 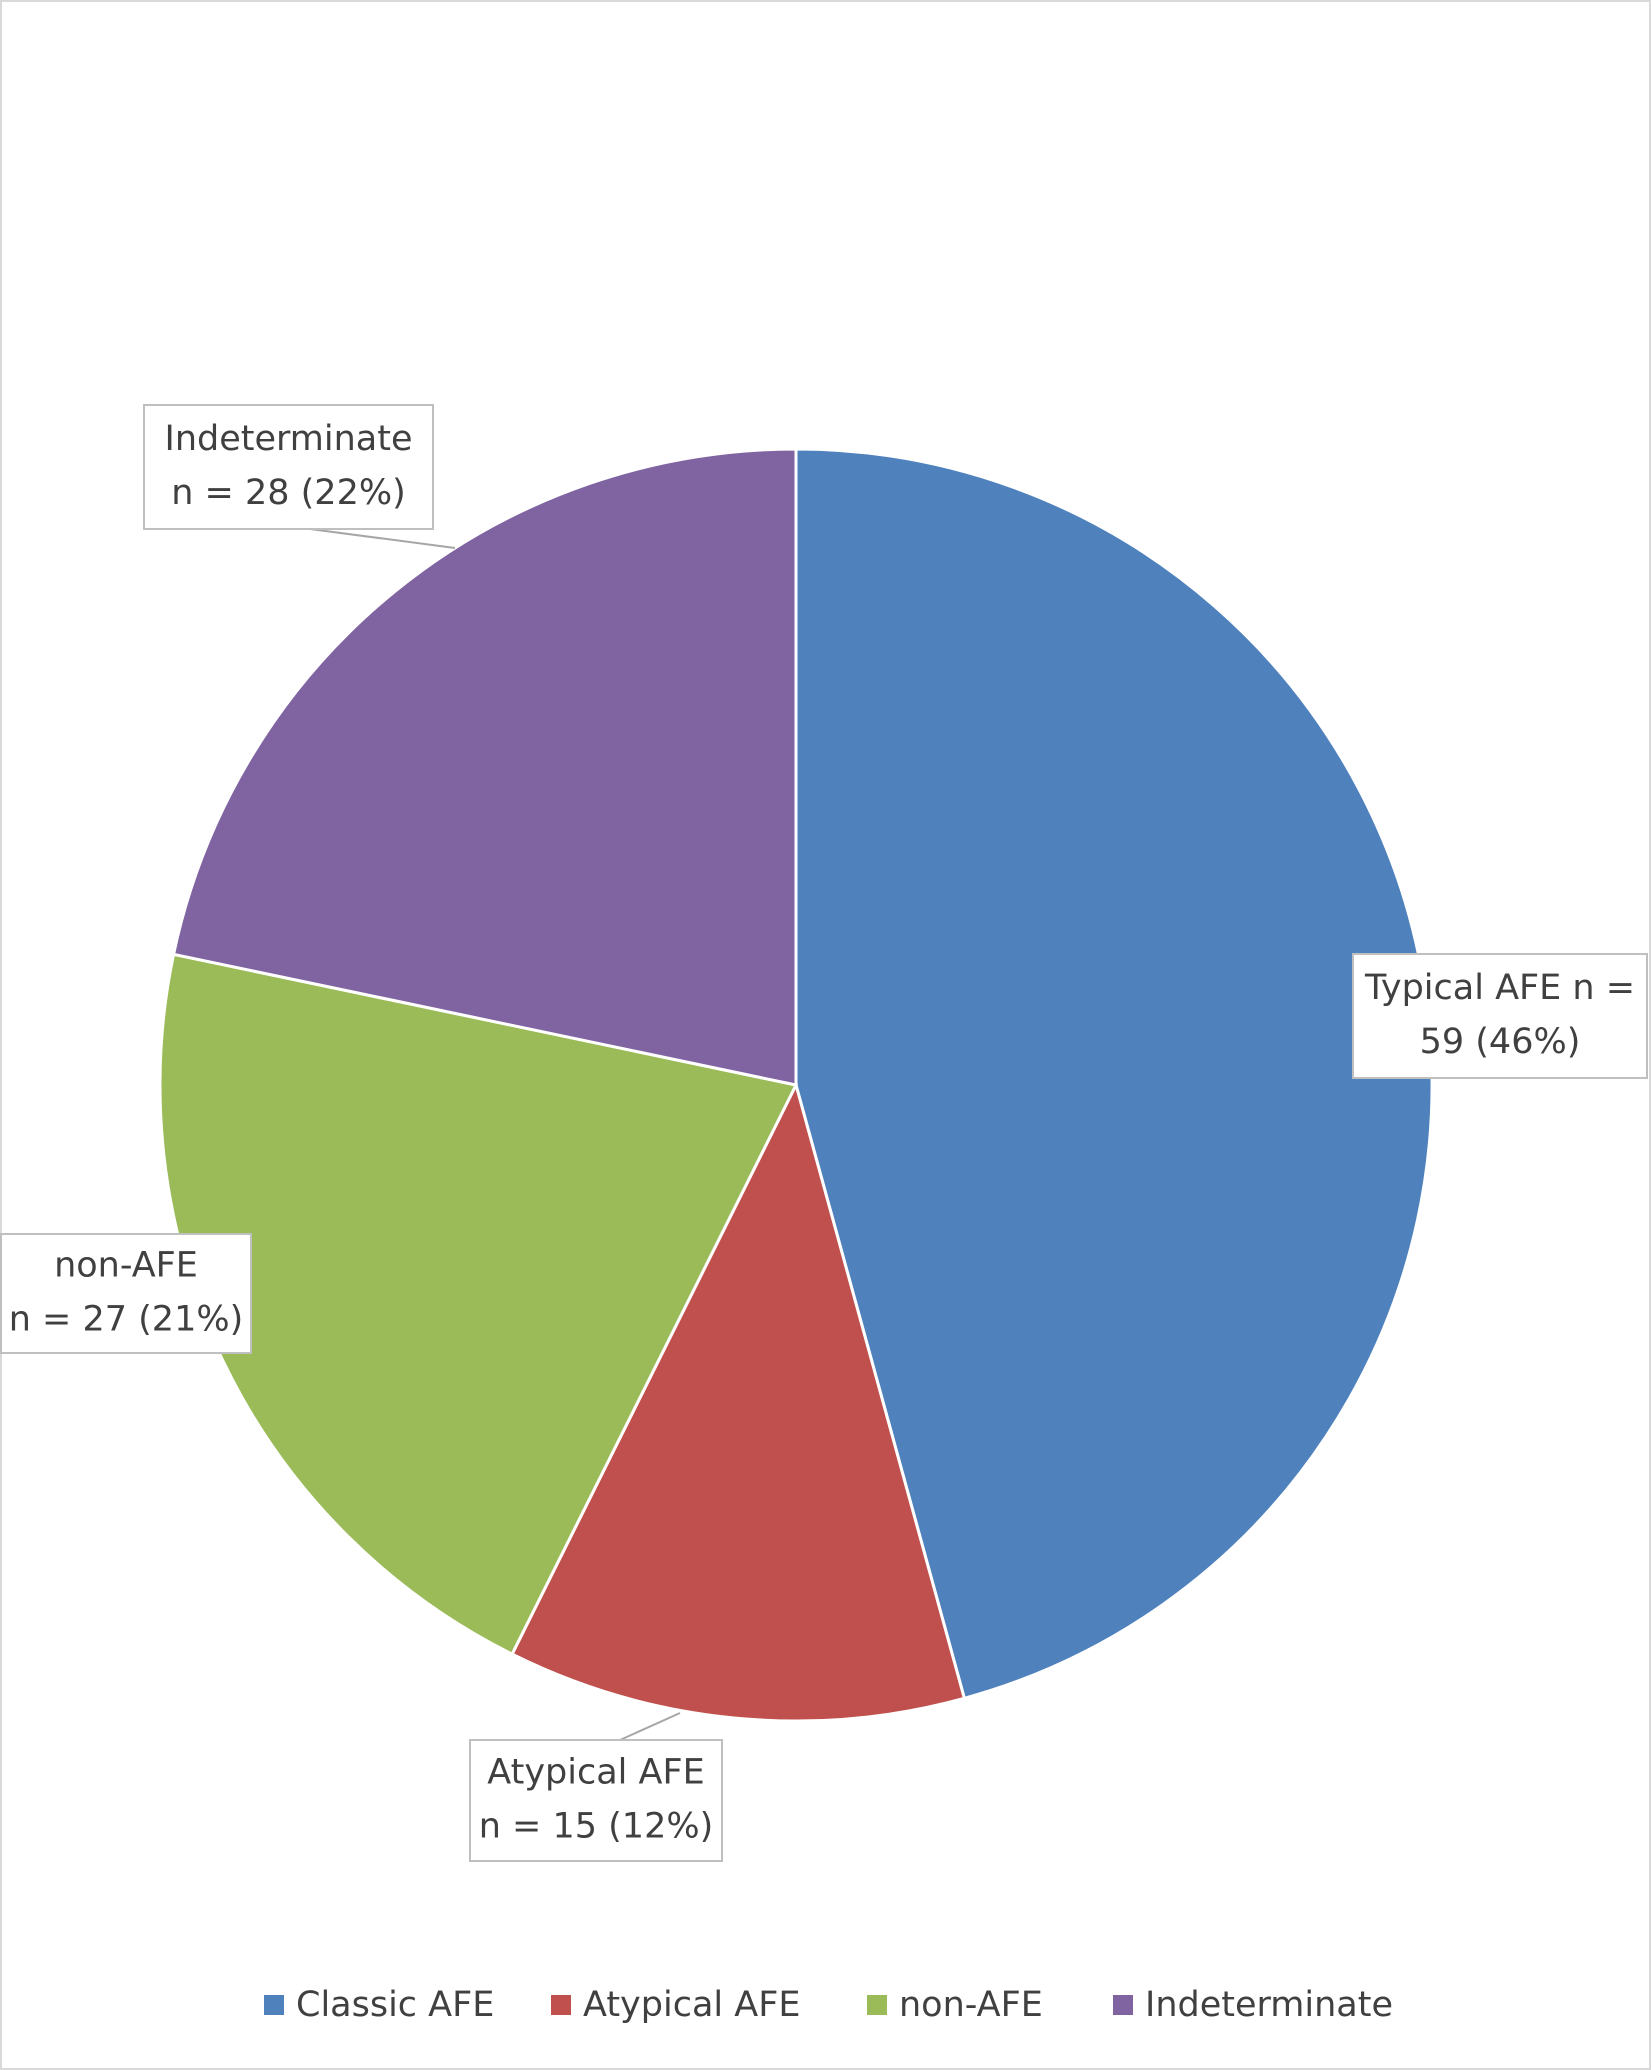 I want to click on data-label: 59 (46%), so click(x=1500, y=1042).